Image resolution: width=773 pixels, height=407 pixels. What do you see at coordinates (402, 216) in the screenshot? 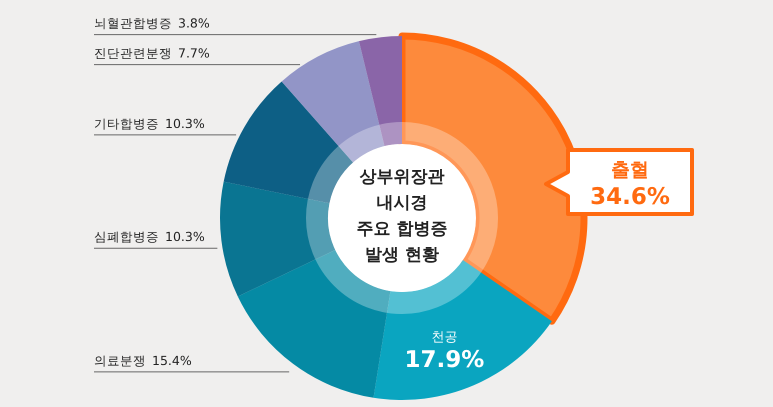
I see `text: 상부위장관 내시경 주요 합병증 발생 현황` at bounding box center [402, 216].